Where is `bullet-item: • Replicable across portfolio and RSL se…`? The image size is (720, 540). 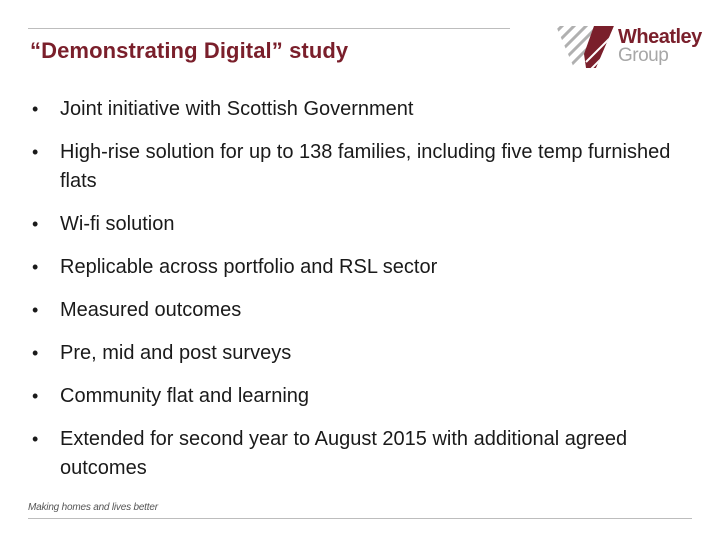 bullet-item: • Replicable across portfolio and RSL se… is located at coordinates (352, 267).